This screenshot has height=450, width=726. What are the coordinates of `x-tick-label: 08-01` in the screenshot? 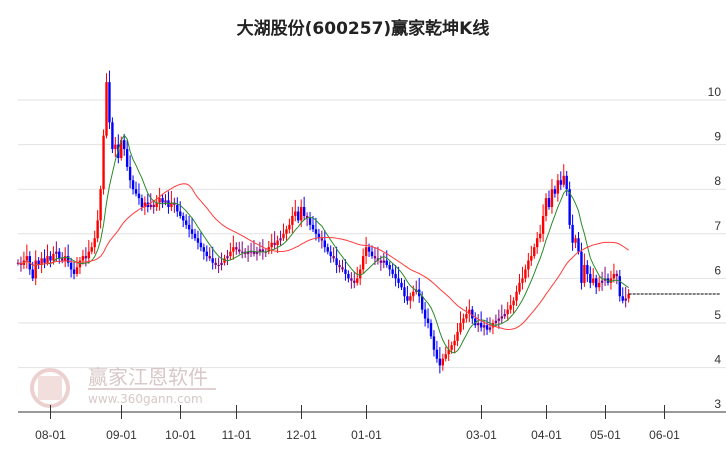 It's located at (50, 435).